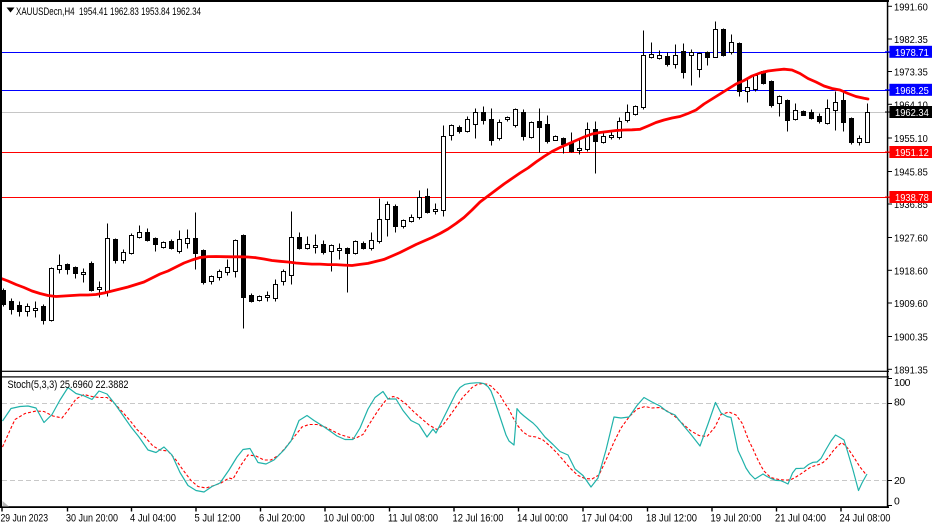 The width and height of the screenshot is (932, 532). What do you see at coordinates (911, 239) in the screenshot?
I see `svg-text: 1927.60` at bounding box center [911, 239].